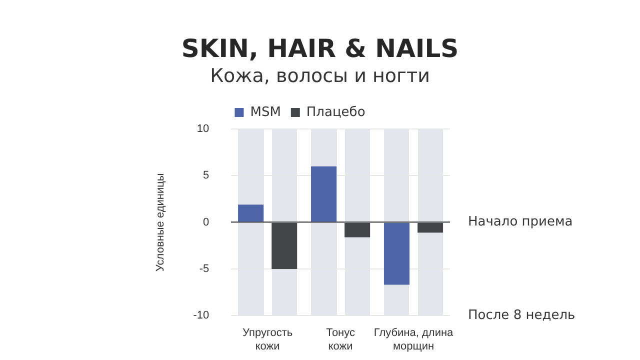  I want to click on y-tick-label: 5, so click(206, 176).